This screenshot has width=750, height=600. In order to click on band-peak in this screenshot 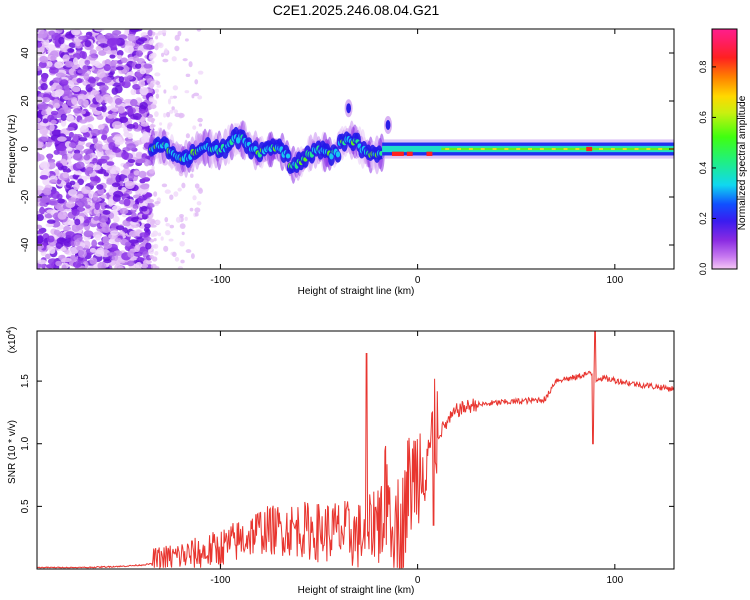, I will do `click(331, 156)`.